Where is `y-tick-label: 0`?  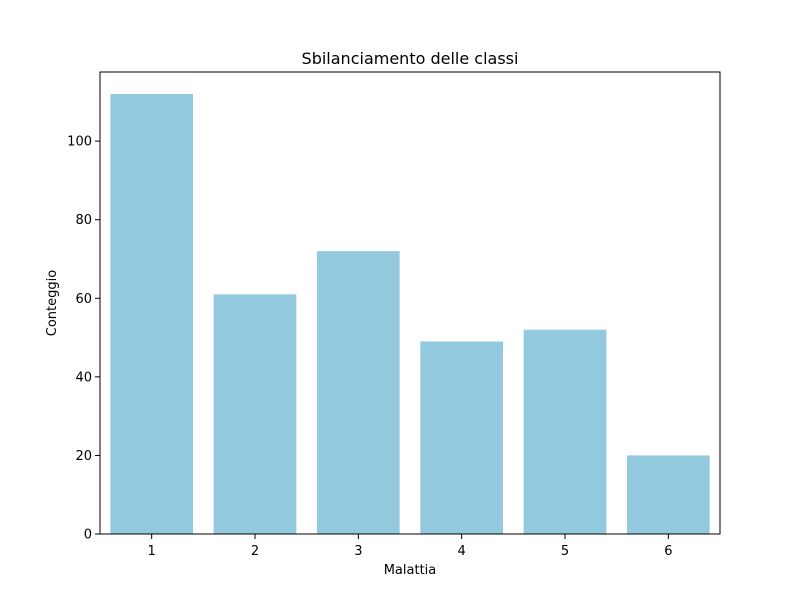 y-tick-label: 0 is located at coordinates (88, 535).